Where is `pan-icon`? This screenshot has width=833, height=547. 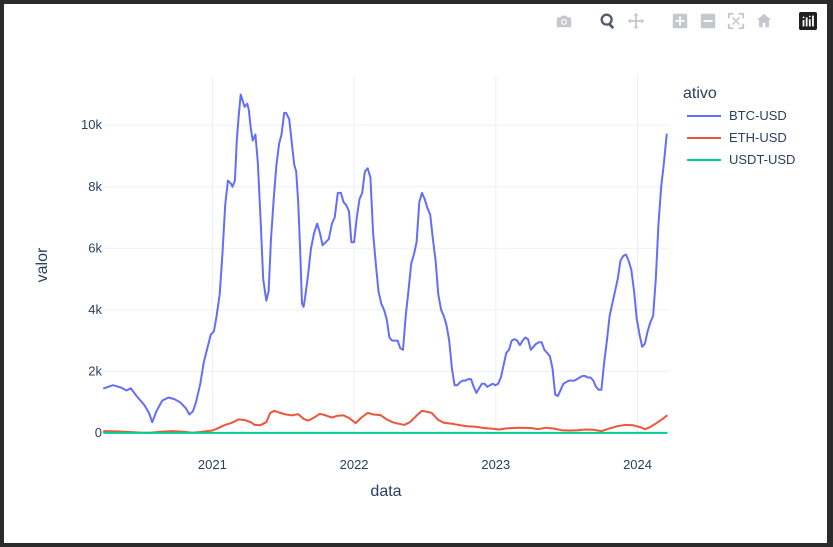 pan-icon is located at coordinates (636, 21).